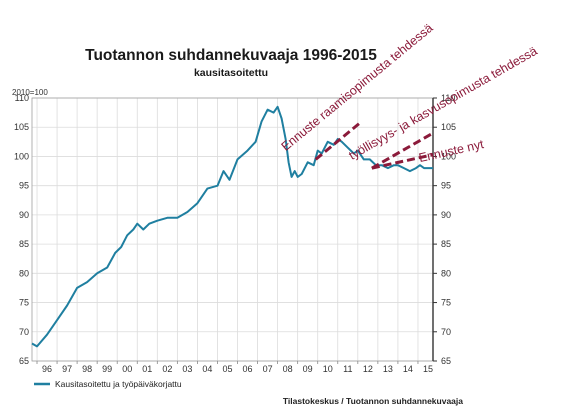  I want to click on x-tick-label: 03, so click(187, 369).